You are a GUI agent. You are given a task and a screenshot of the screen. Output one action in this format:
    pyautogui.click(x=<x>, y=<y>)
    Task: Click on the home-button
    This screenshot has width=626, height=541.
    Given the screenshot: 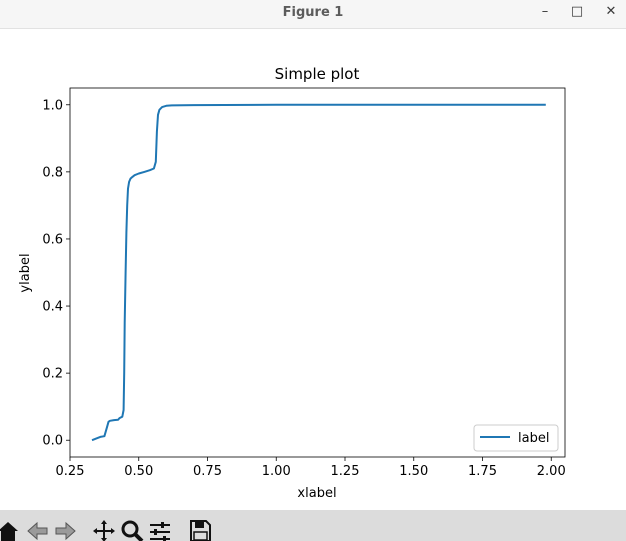 What is the action you would take?
    pyautogui.click(x=10, y=529)
    